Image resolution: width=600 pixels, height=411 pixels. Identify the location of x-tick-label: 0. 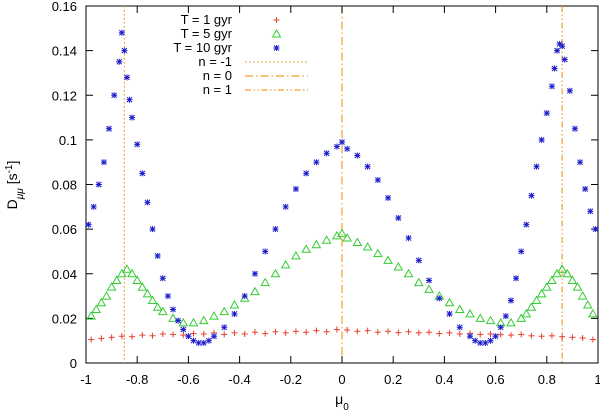
(341, 379).